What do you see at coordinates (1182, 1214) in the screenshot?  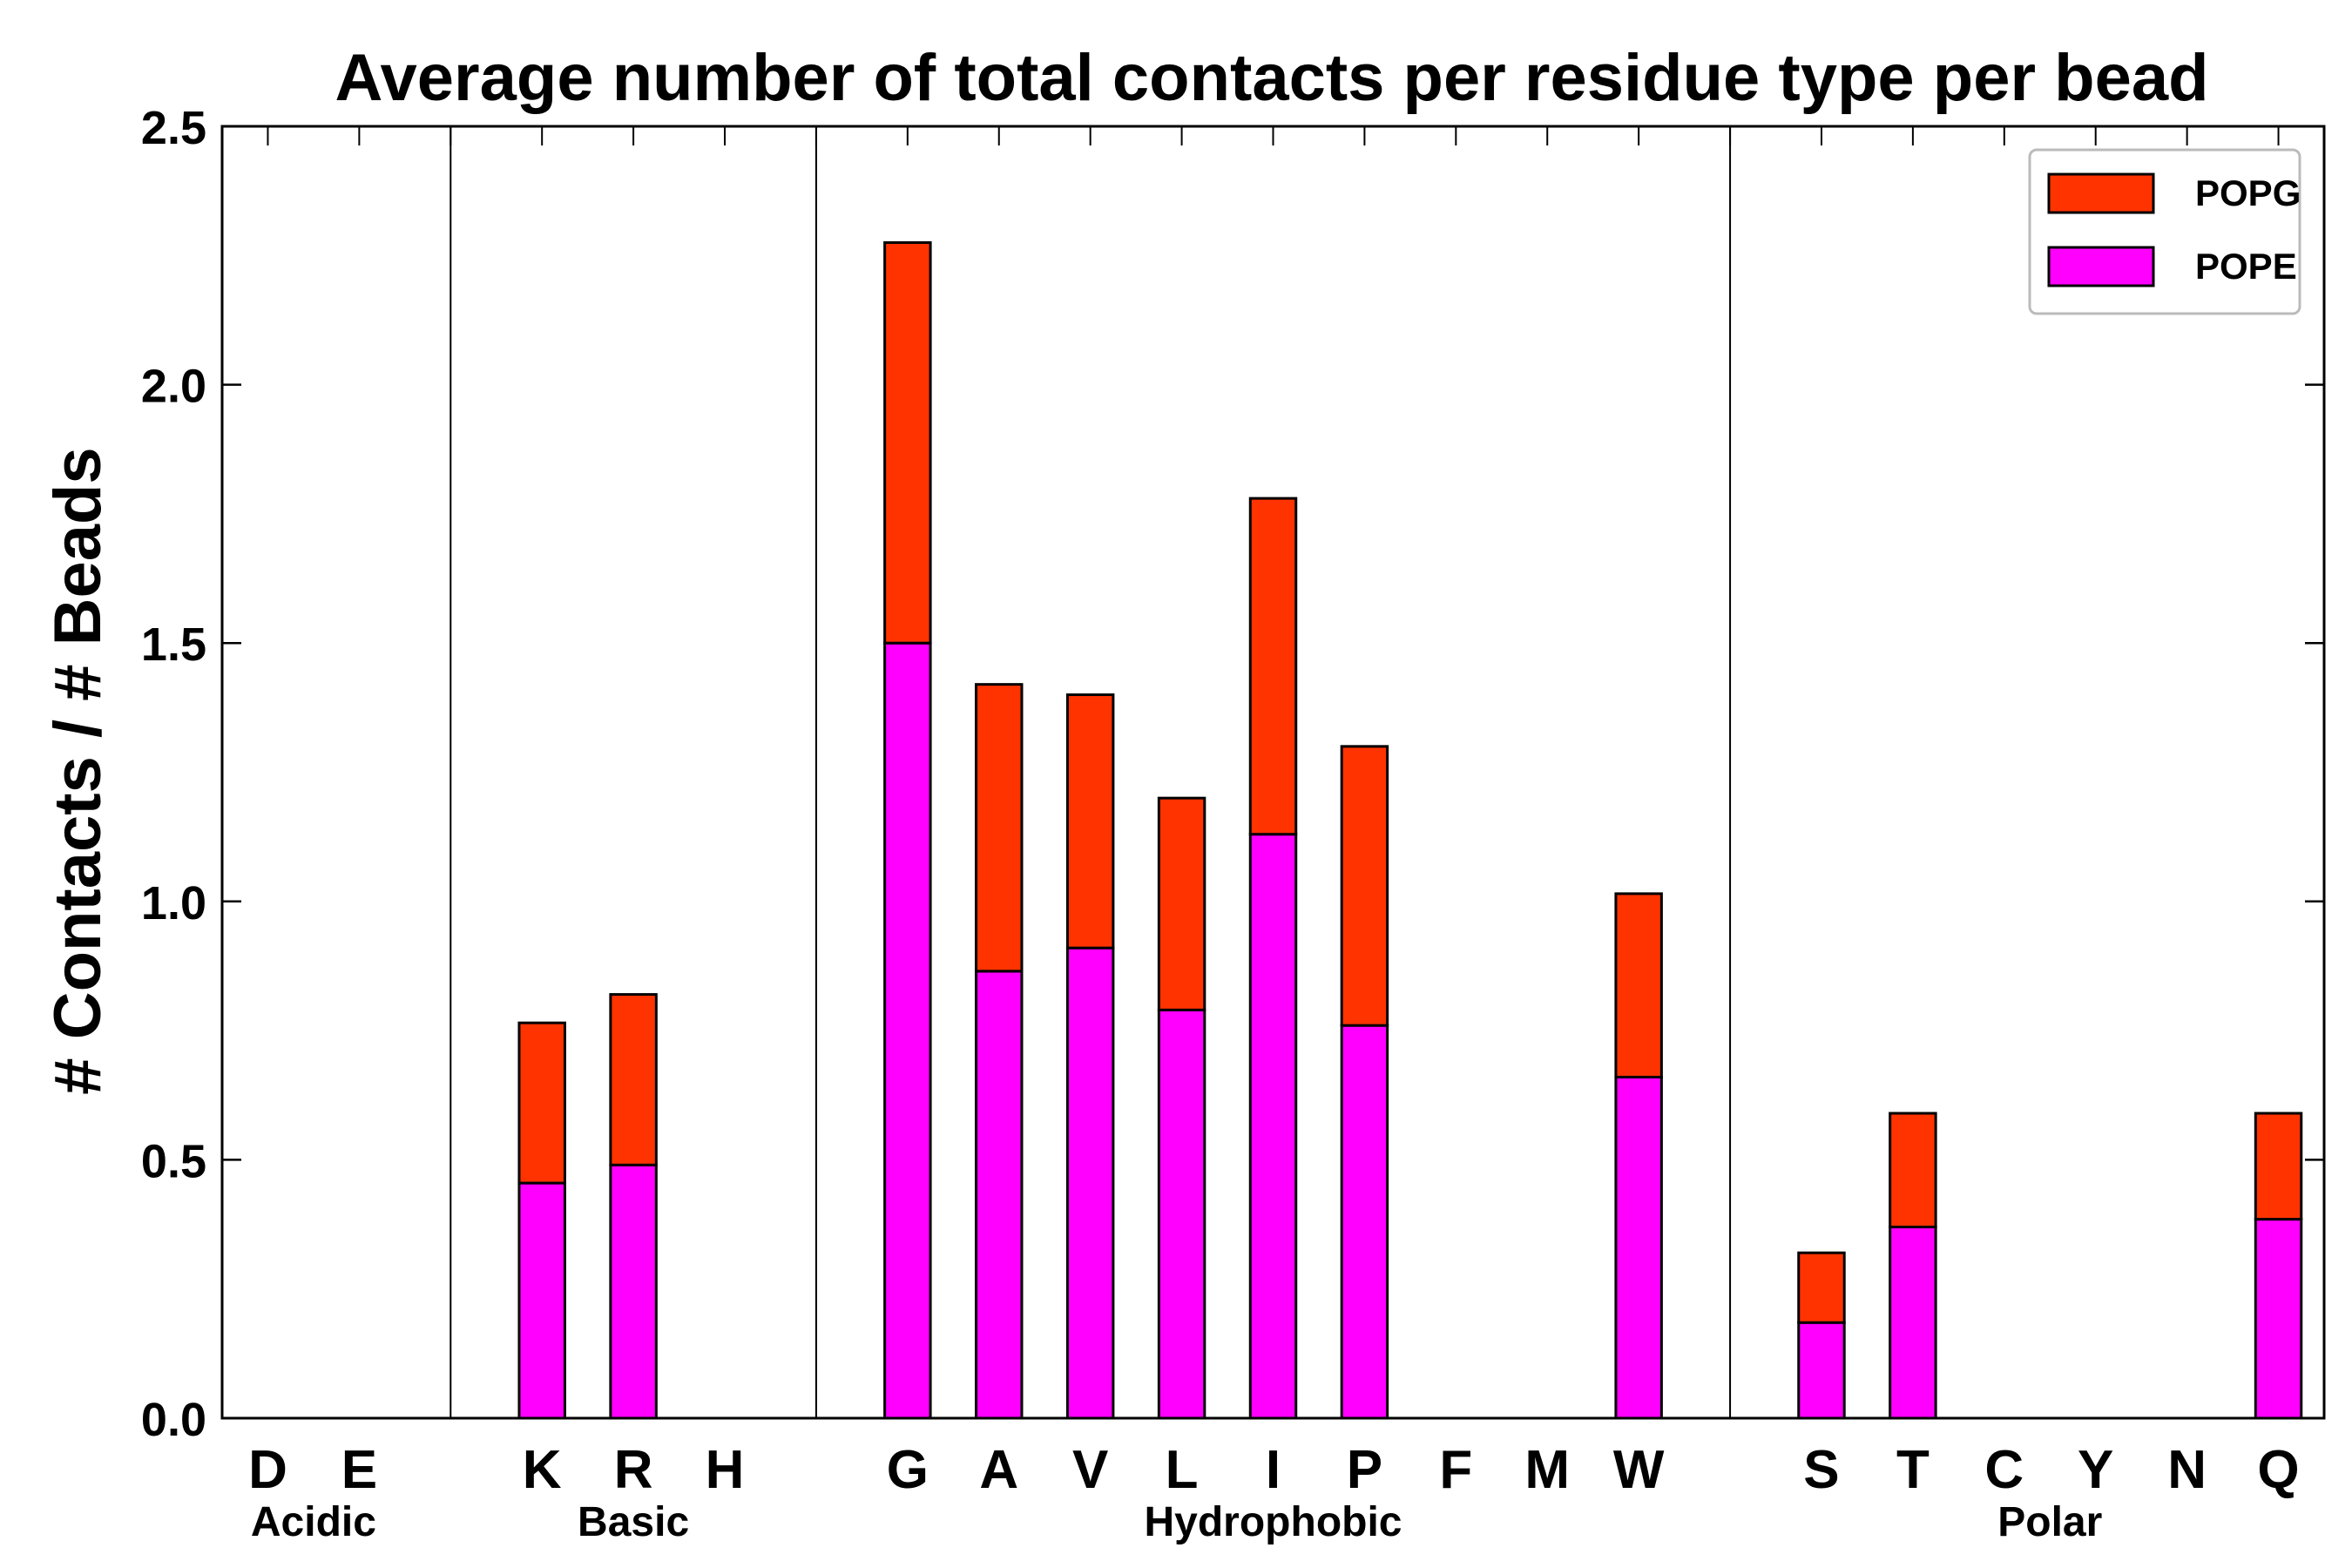 I see `bar-pope-L` at bounding box center [1182, 1214].